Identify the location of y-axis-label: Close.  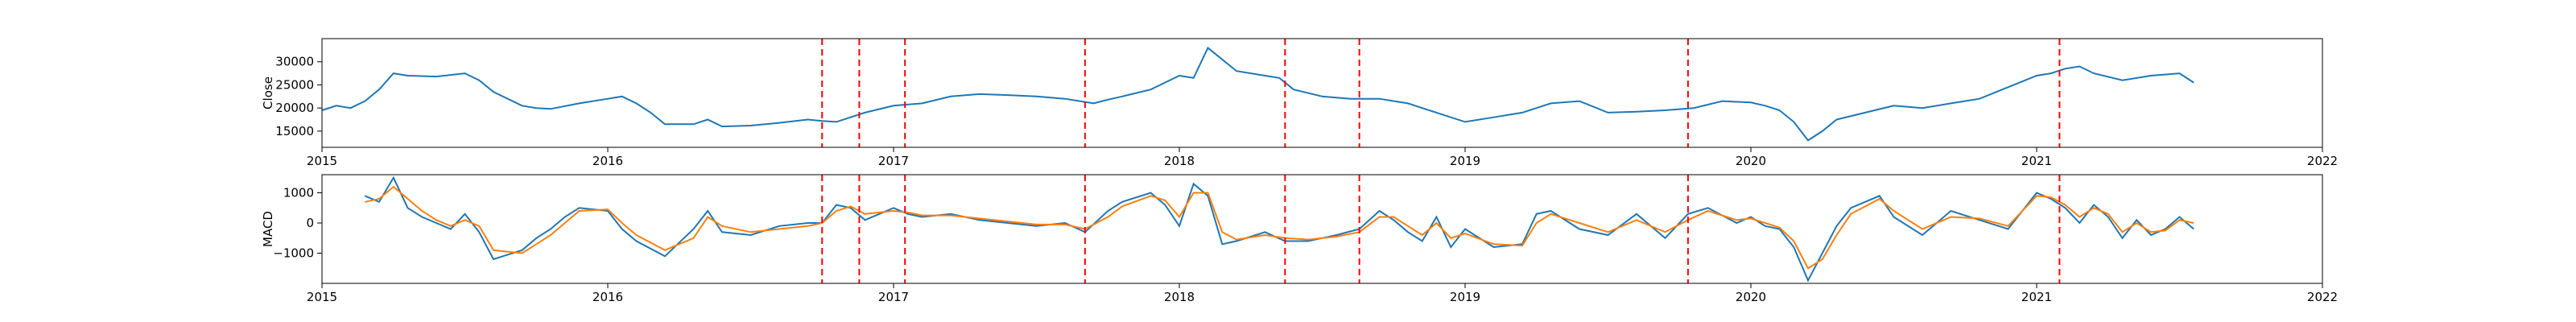
(268, 92).